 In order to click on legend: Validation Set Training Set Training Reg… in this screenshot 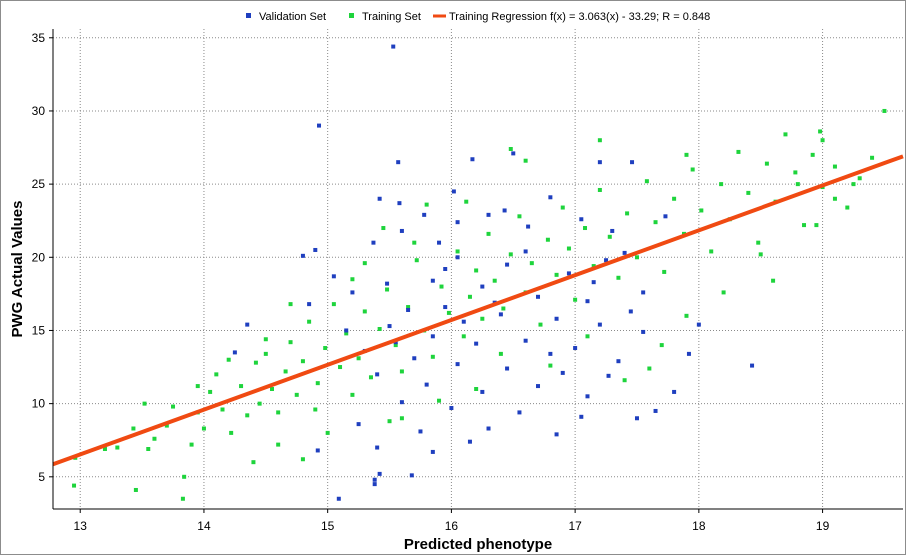, I will do `click(478, 17)`.